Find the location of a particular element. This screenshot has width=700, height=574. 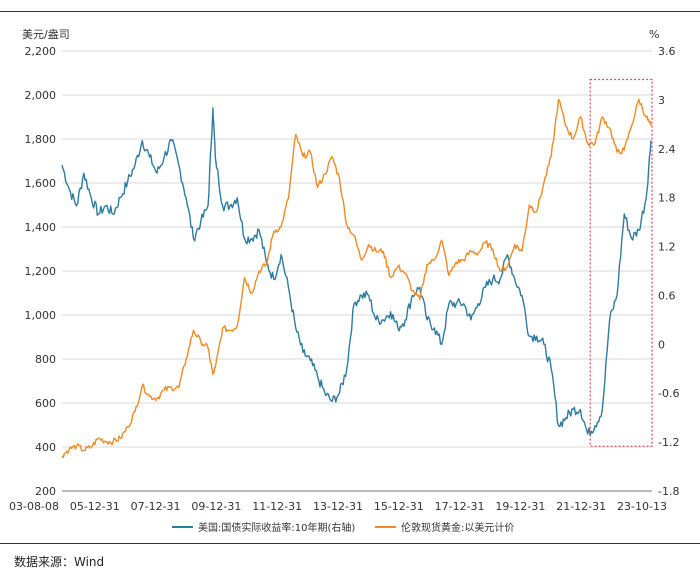

right-axis-unit: % is located at coordinates (654, 34).